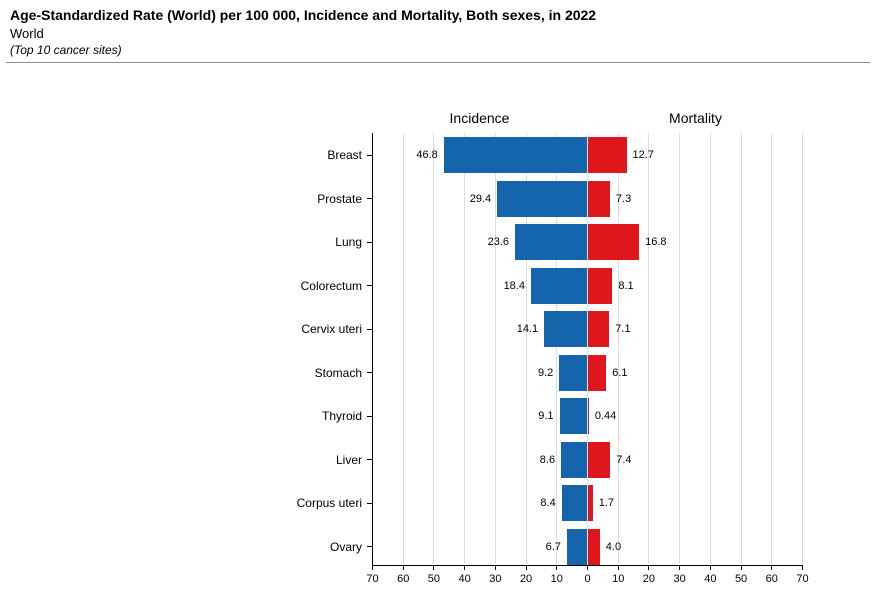 The width and height of the screenshot is (876, 604). What do you see at coordinates (624, 459) in the screenshot?
I see `mortality-value-label: 7.4` at bounding box center [624, 459].